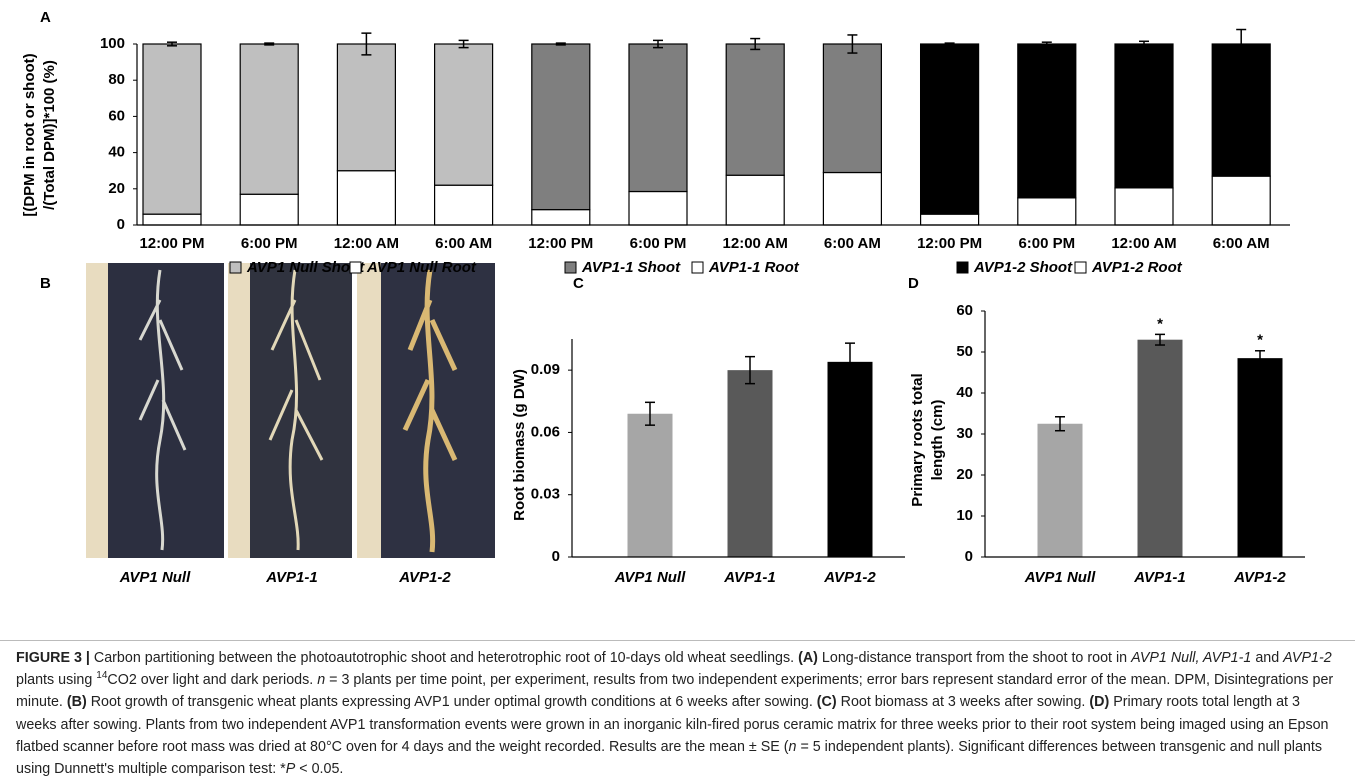 This screenshot has width=1355, height=780. Describe the element at coordinates (112, 43) in the screenshot. I see `y-tick-label: 100` at that location.